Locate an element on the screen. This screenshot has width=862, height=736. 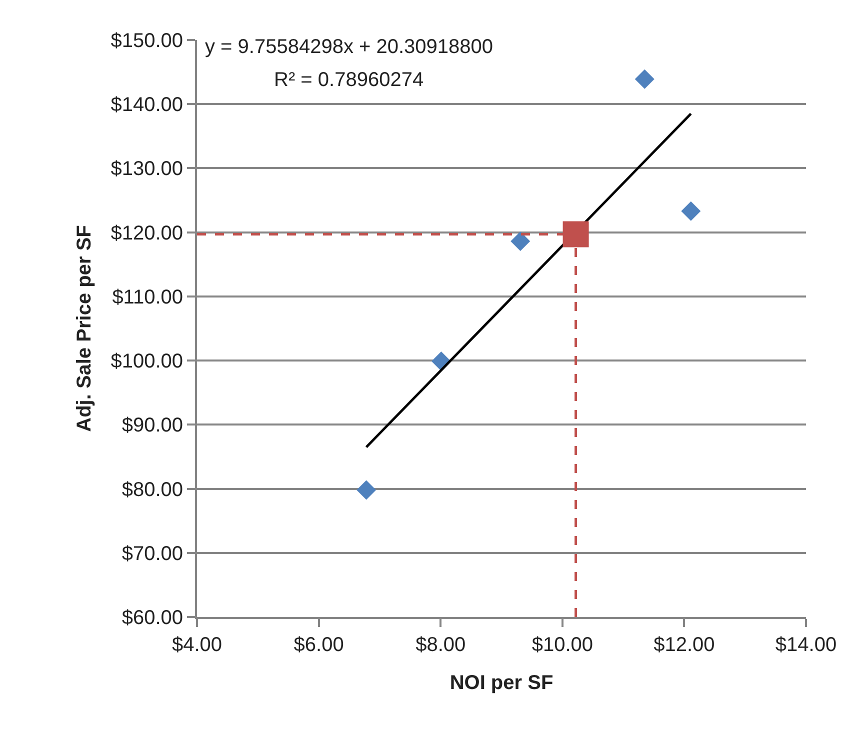
x-tick-label: $12.00 is located at coordinates (684, 645).